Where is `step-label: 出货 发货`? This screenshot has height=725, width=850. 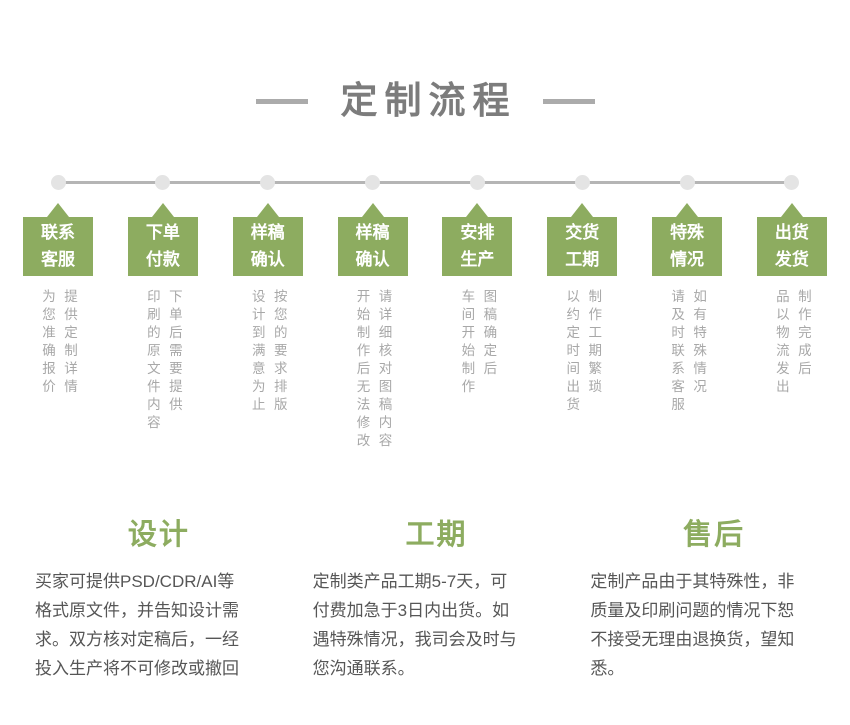 step-label: 出货 发货 is located at coordinates (791, 246).